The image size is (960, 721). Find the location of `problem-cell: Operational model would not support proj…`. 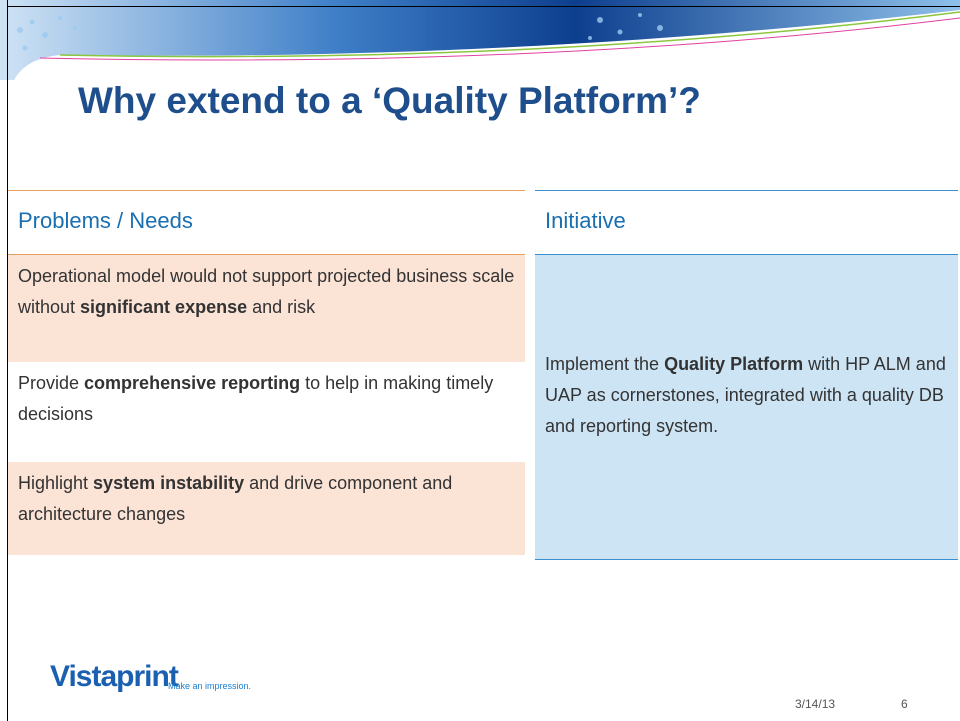

problem-cell: Operational model would not support proj… is located at coordinates (266, 308).